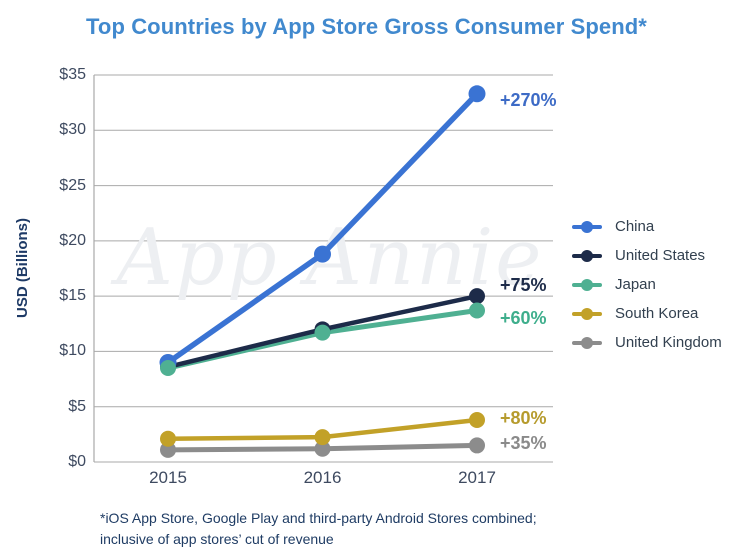 This screenshot has height=560, width=748. Describe the element at coordinates (217, 539) in the screenshot. I see `footnote-line-2: inclusive of app stores’ cut of revenue` at that location.